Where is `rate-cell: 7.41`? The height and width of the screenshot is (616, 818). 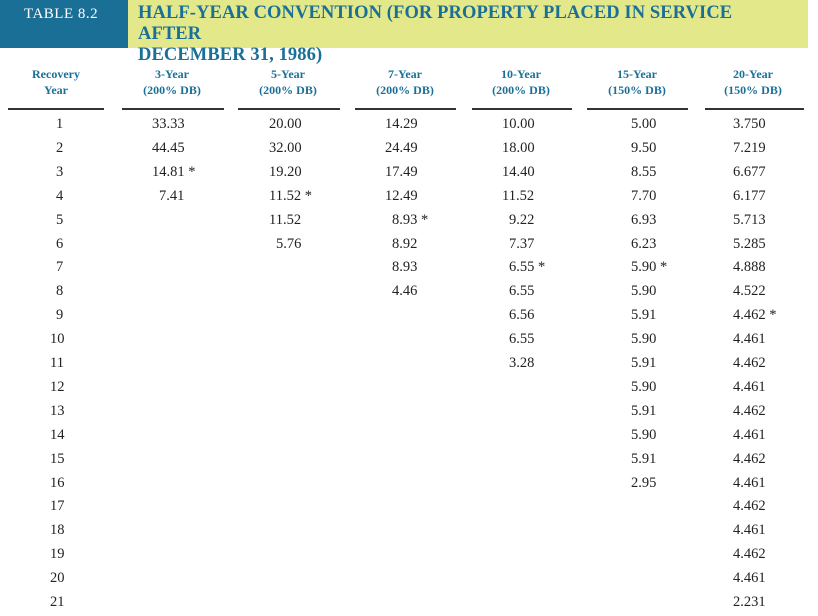
rate-cell: 7.41 is located at coordinates (172, 195).